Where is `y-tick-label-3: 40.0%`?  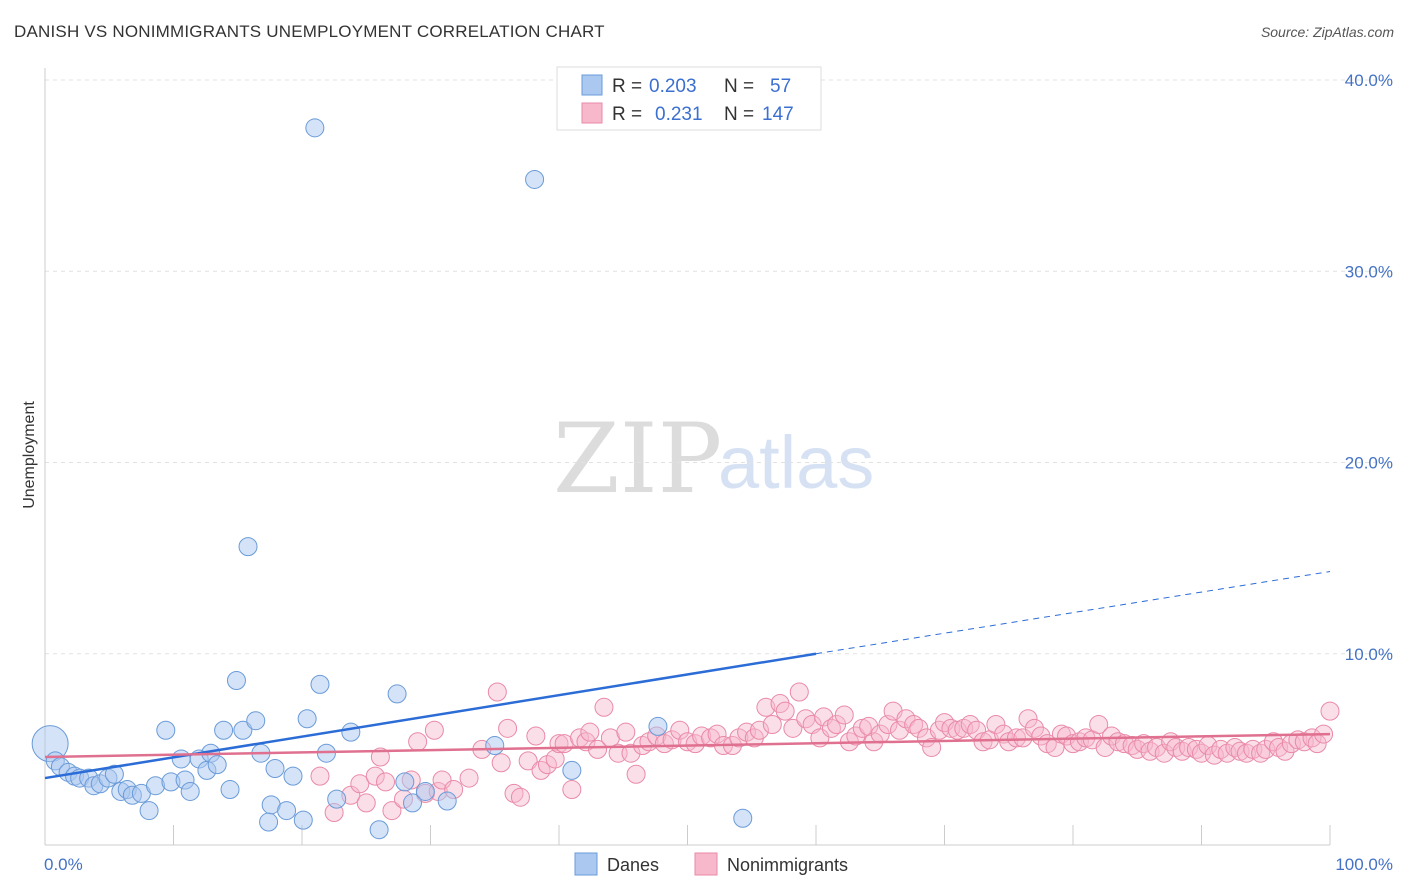
y-tick-label-3: 40.0% is located at coordinates (1369, 80).